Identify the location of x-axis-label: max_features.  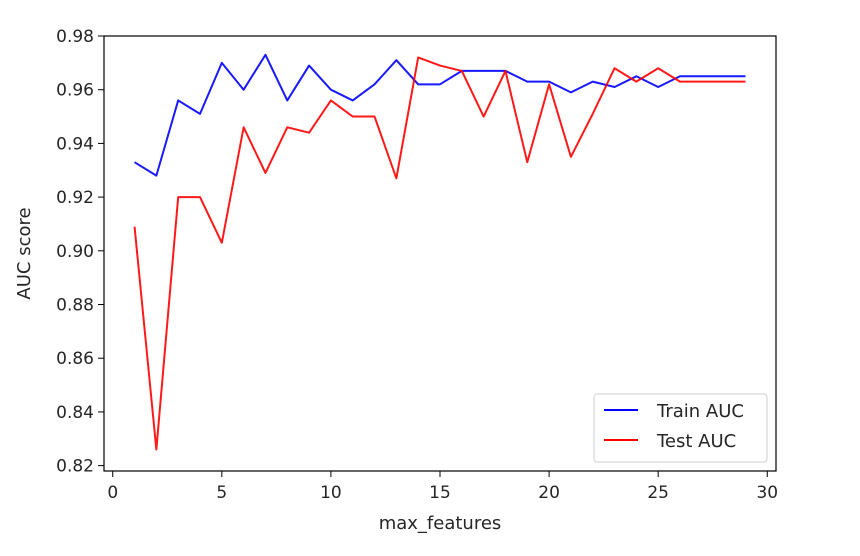
(440, 523).